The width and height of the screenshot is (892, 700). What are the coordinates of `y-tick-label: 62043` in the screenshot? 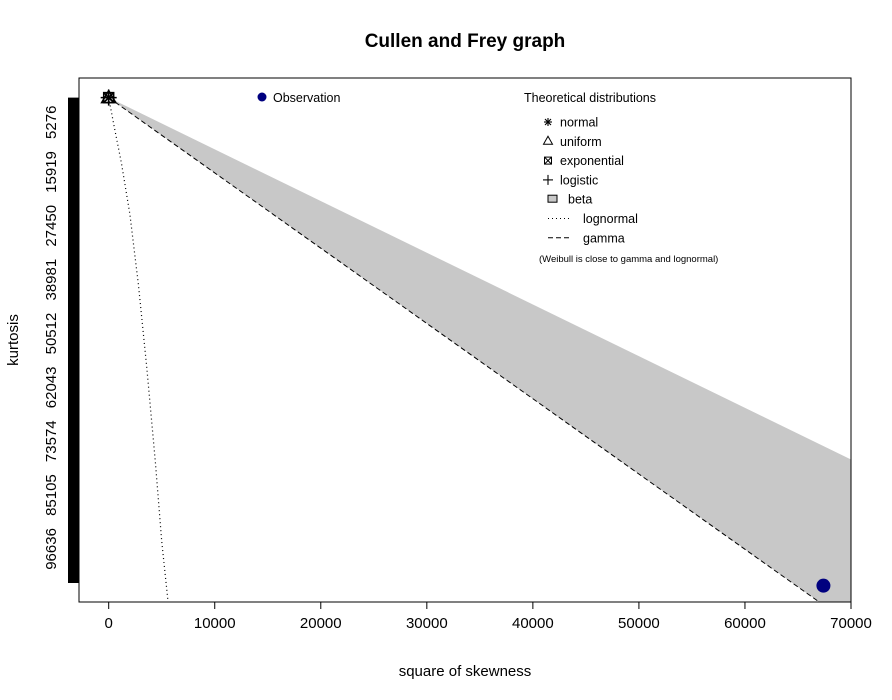 It's located at (51, 388).